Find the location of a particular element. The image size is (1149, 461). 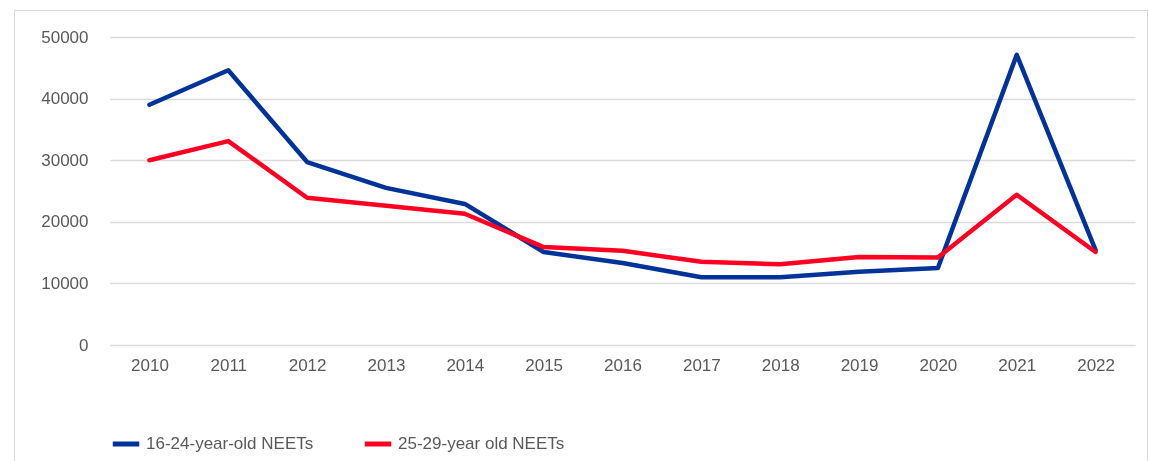

x-tick-label: 2014 is located at coordinates (465, 365).